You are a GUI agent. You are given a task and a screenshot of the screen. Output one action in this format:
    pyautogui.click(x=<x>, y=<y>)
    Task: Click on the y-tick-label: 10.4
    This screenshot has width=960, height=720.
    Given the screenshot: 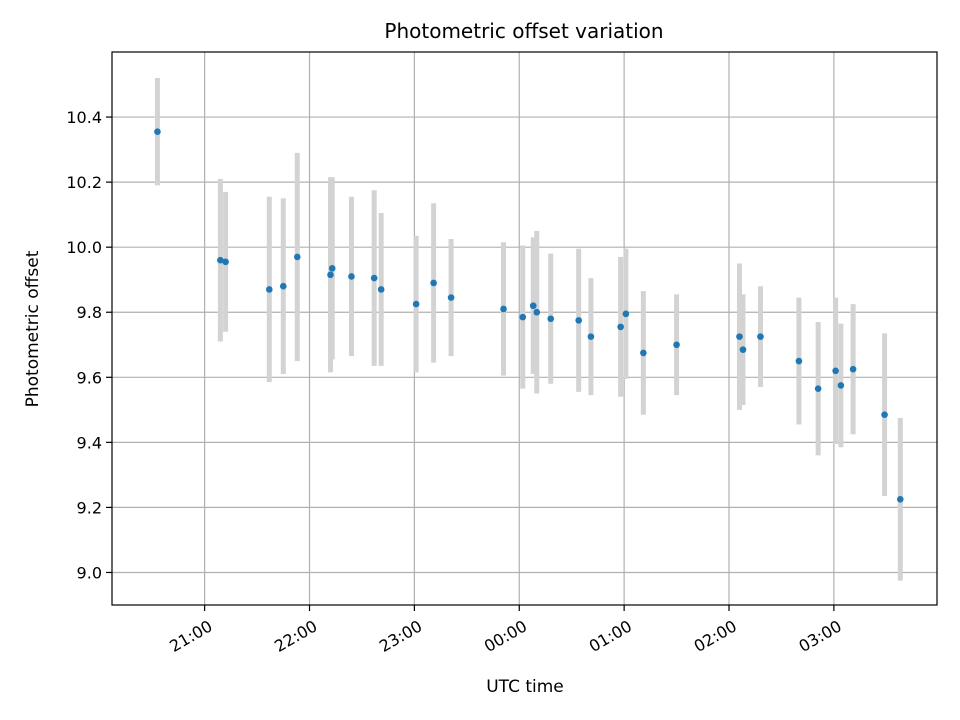 What is the action you would take?
    pyautogui.click(x=84, y=117)
    